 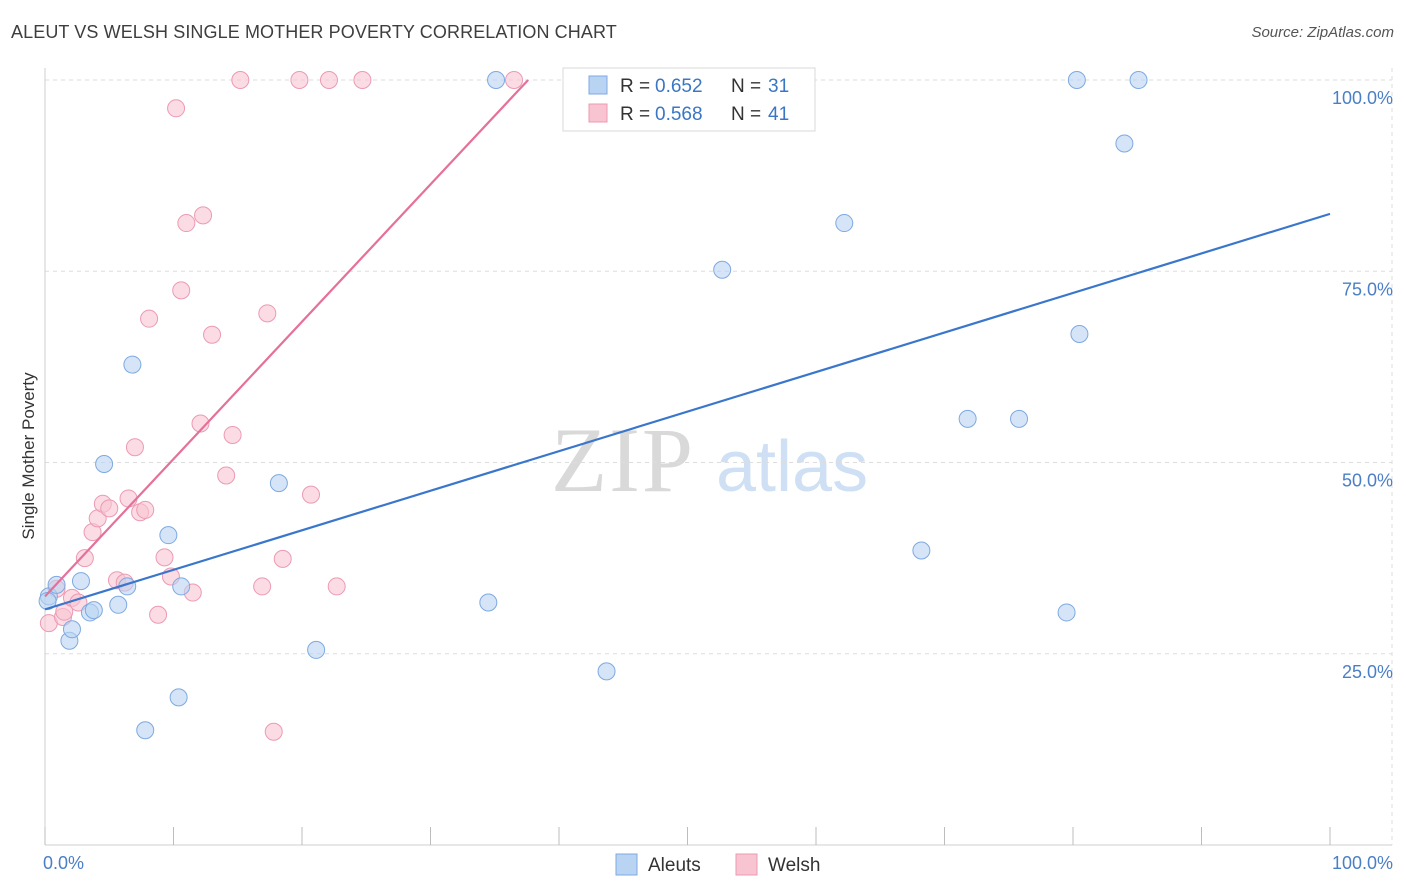 What do you see at coordinates (778, 114) in the screenshot?
I see `legend-n-value-welsh: 41` at bounding box center [778, 114].